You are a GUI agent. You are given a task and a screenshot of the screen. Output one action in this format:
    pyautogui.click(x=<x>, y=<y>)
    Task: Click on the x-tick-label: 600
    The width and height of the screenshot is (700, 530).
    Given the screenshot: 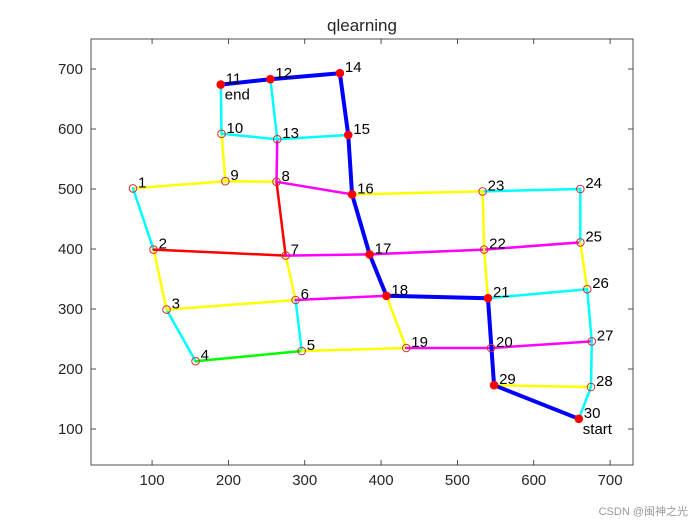 What is the action you would take?
    pyautogui.click(x=533, y=480)
    